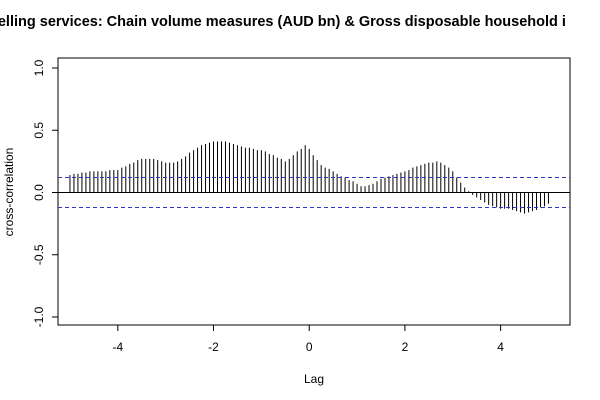  I want to click on x-tick-label: -2, so click(213, 347).